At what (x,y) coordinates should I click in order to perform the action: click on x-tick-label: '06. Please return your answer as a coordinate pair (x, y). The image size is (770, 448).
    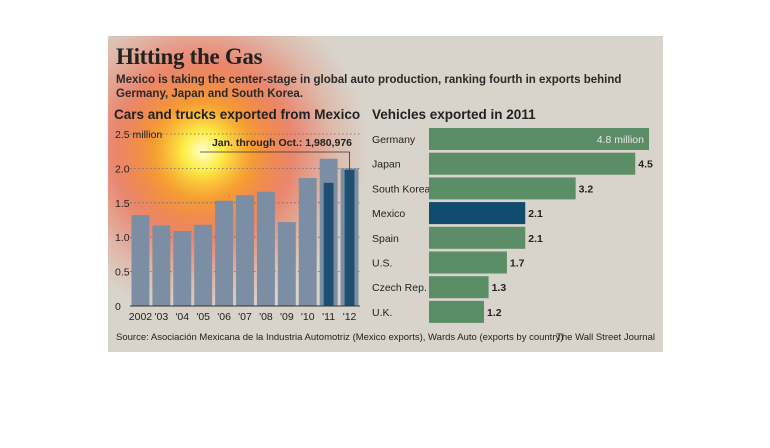
    Looking at the image, I should click on (224, 317).